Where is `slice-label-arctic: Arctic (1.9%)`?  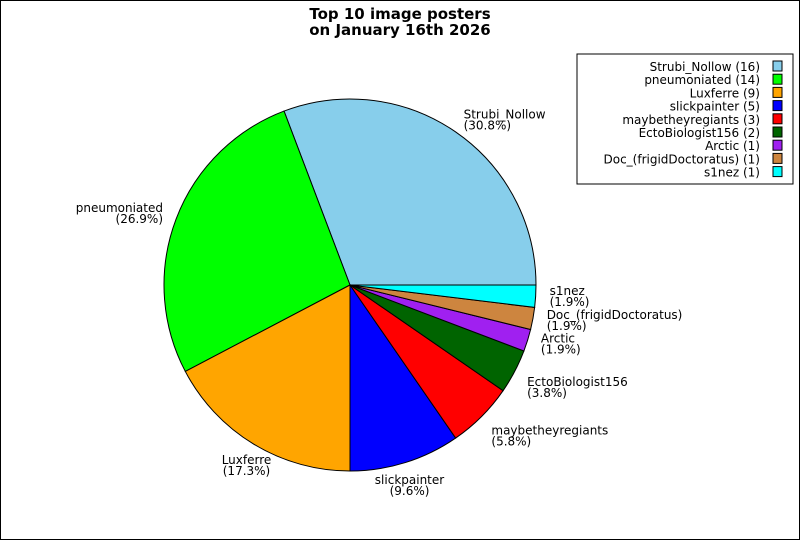 slice-label-arctic: Arctic (1.9%) is located at coordinates (561, 344).